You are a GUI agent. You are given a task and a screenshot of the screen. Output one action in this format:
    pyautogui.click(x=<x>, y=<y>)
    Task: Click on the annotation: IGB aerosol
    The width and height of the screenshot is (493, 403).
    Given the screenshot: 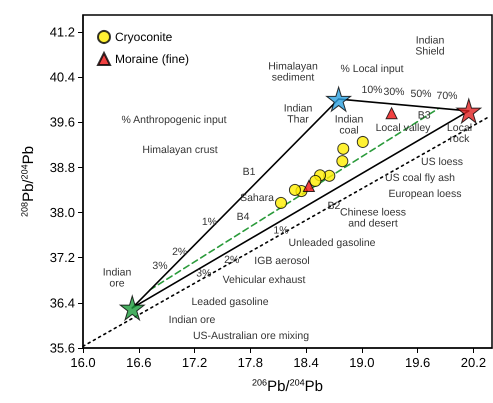 What is the action you would take?
    pyautogui.click(x=282, y=261)
    